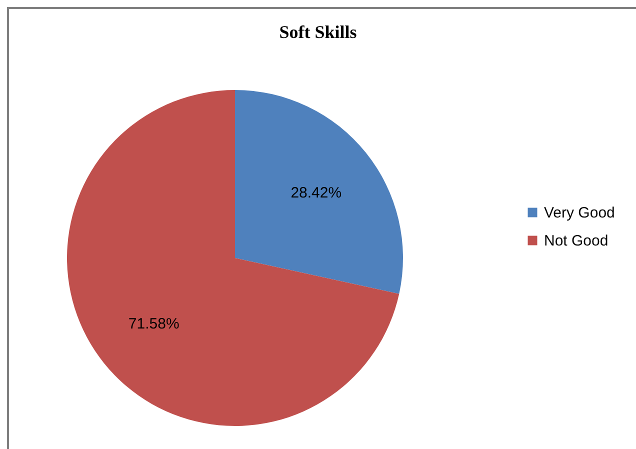  Describe the element at coordinates (576, 241) in the screenshot. I see `legend-label: Not Good` at that location.